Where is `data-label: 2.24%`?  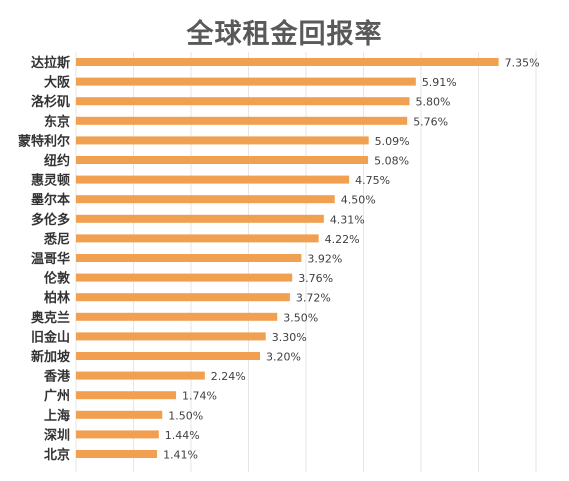 data-label: 2.24% is located at coordinates (228, 376).